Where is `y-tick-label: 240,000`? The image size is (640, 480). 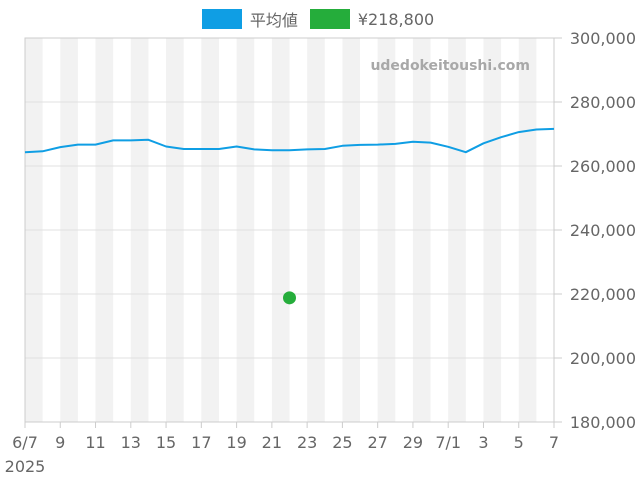
y-tick-label: 240,000 is located at coordinates (603, 230).